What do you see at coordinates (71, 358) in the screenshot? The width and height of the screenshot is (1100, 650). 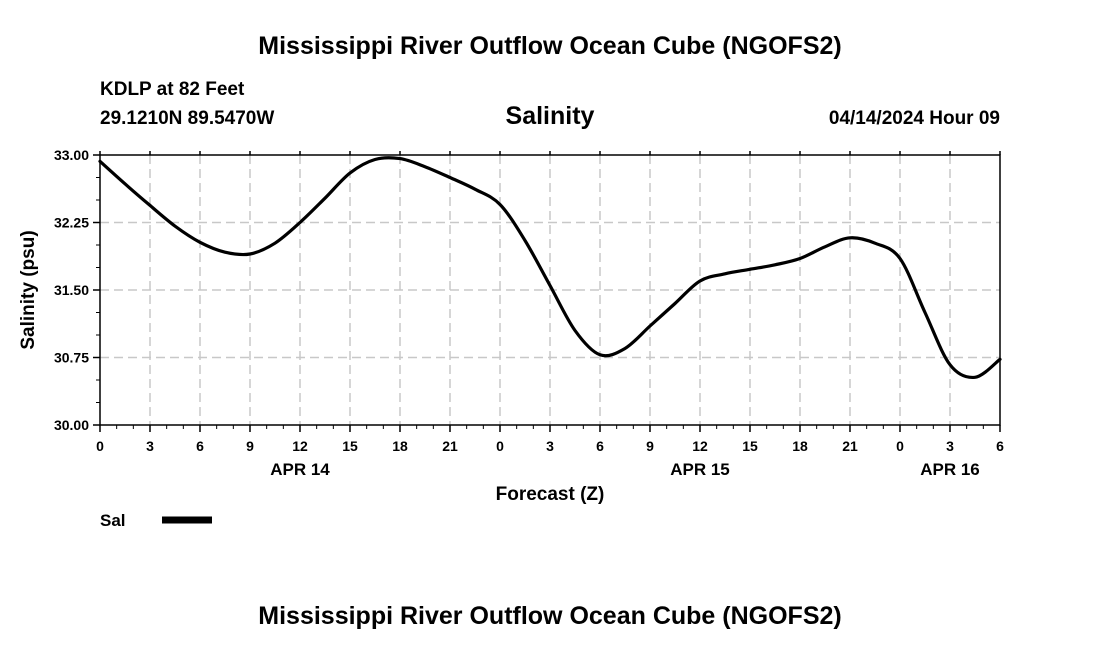 I see `y-tick-label: 30.75` at bounding box center [71, 358].